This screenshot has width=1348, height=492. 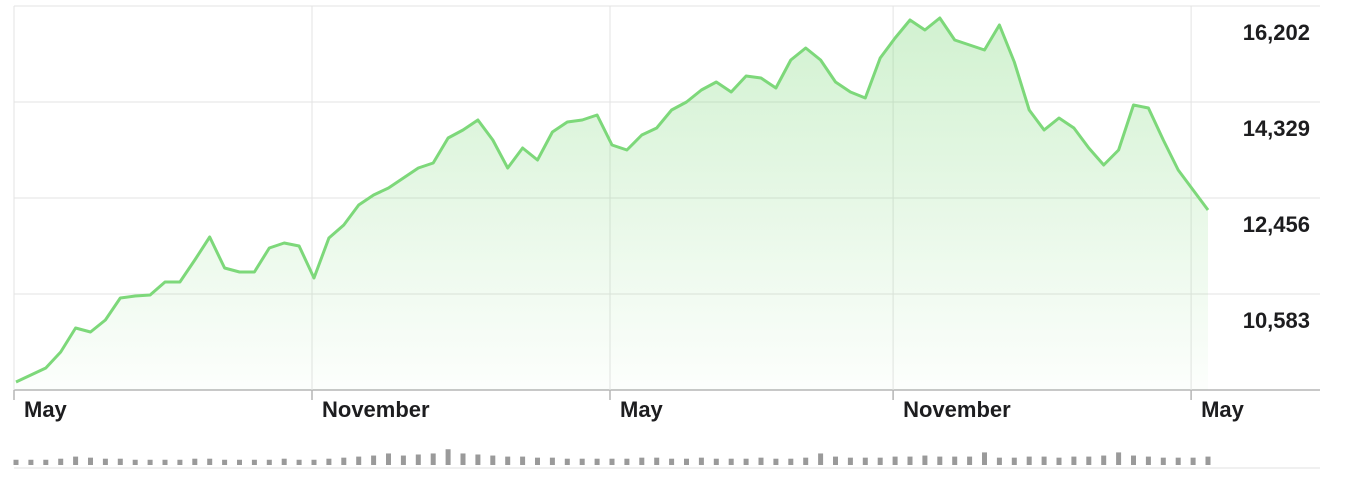 What do you see at coordinates (1276, 224) in the screenshot?
I see `y-tick-label: 12,456` at bounding box center [1276, 224].